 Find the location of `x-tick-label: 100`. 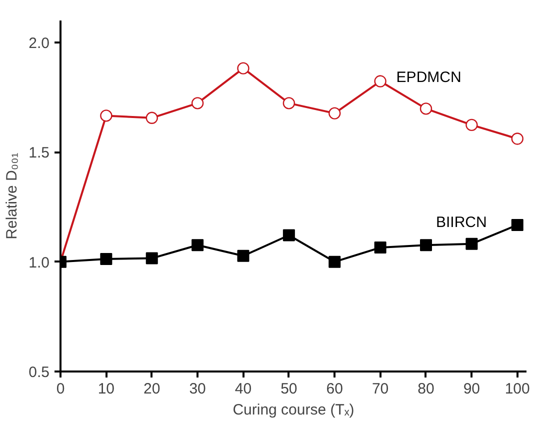

x-tick-label: 100 is located at coordinates (517, 389).